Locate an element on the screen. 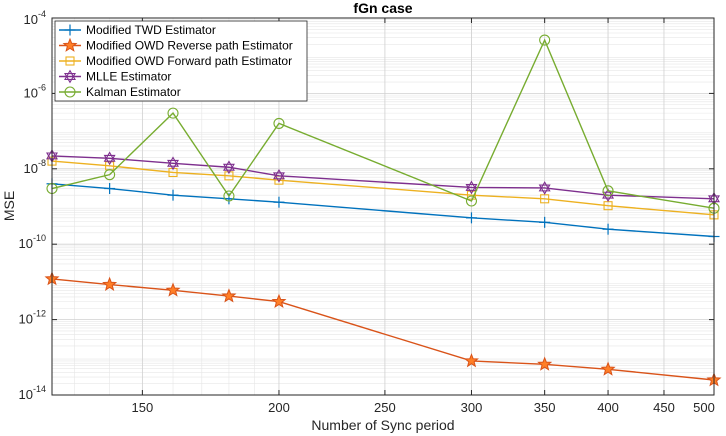 The height and width of the screenshot is (436, 726). legend-item: Modified OWD Forward path Estimator is located at coordinates (175, 61).